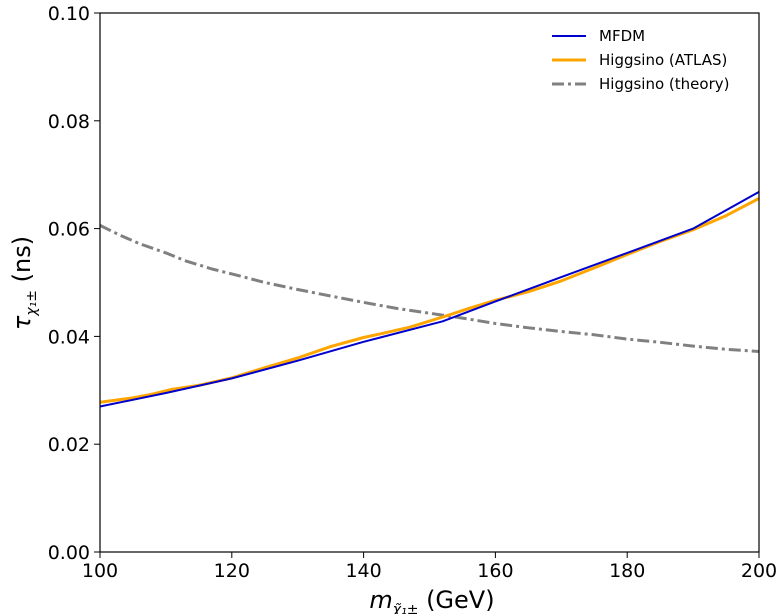 The height and width of the screenshot is (614, 782). I want to click on x-tick-label: 120, so click(232, 571).